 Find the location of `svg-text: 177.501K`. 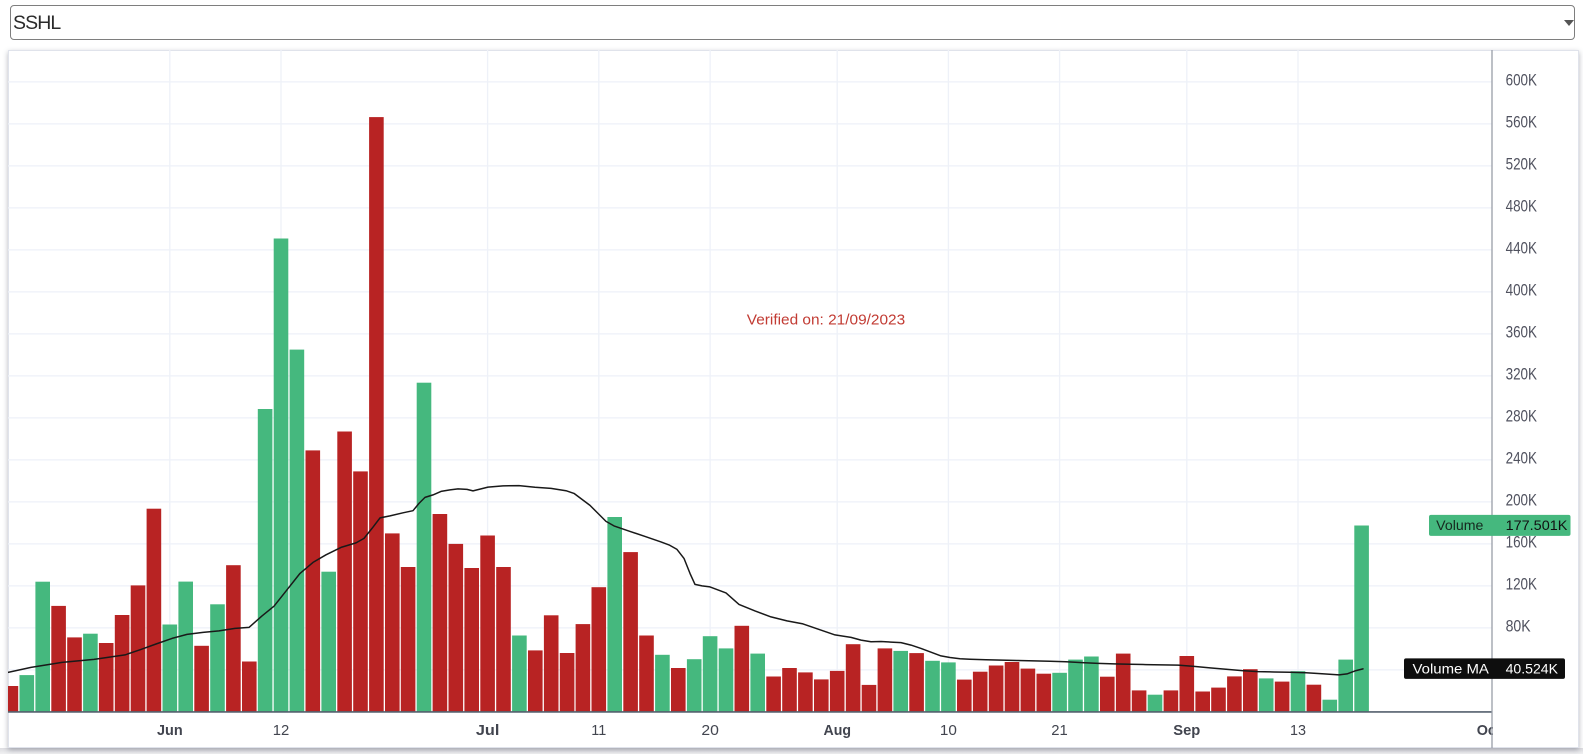

svg-text: 177.501K is located at coordinates (1537, 525).